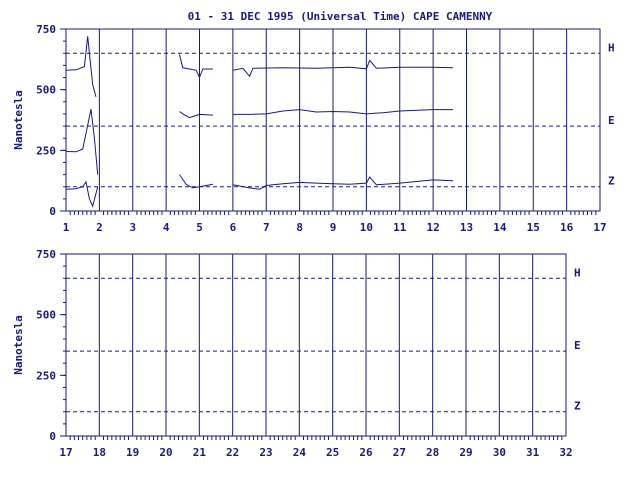  Describe the element at coordinates (132, 452) in the screenshot. I see `x-tick-label: 19` at that location.